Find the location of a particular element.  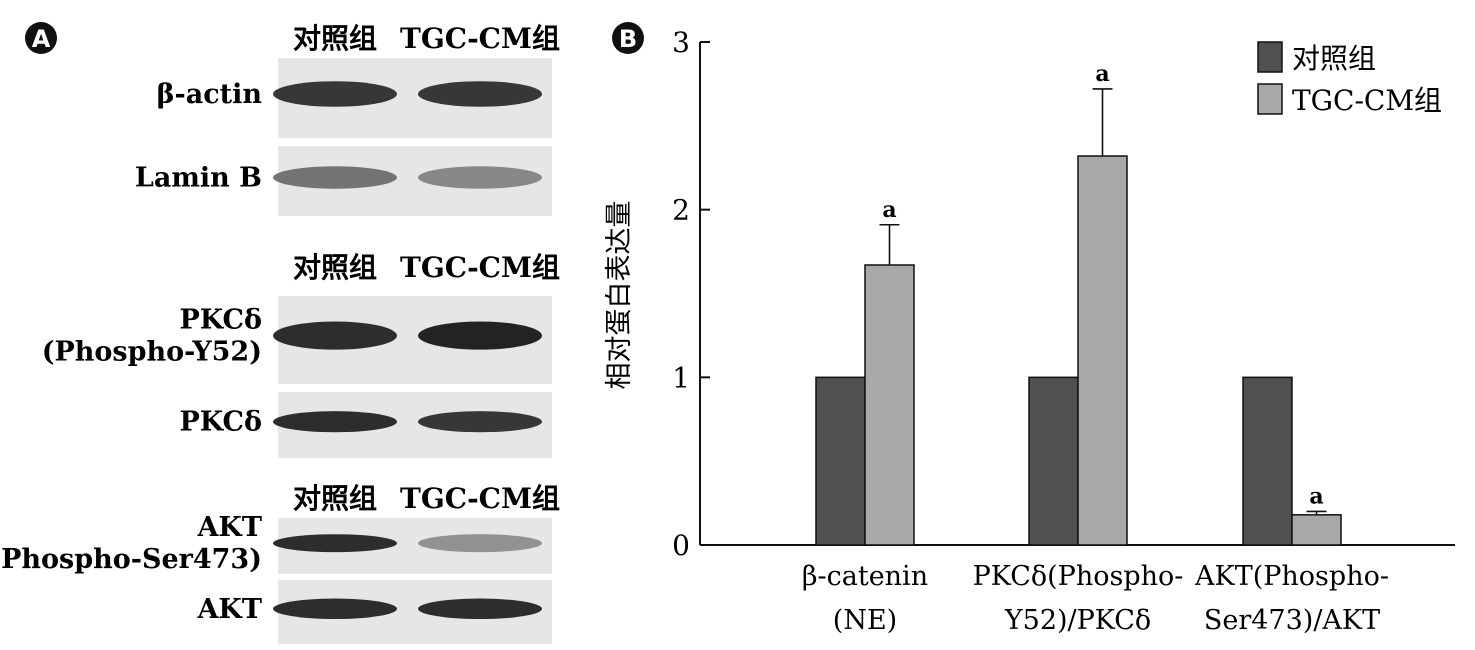

panel-b-label: B is located at coordinates (628, 39).